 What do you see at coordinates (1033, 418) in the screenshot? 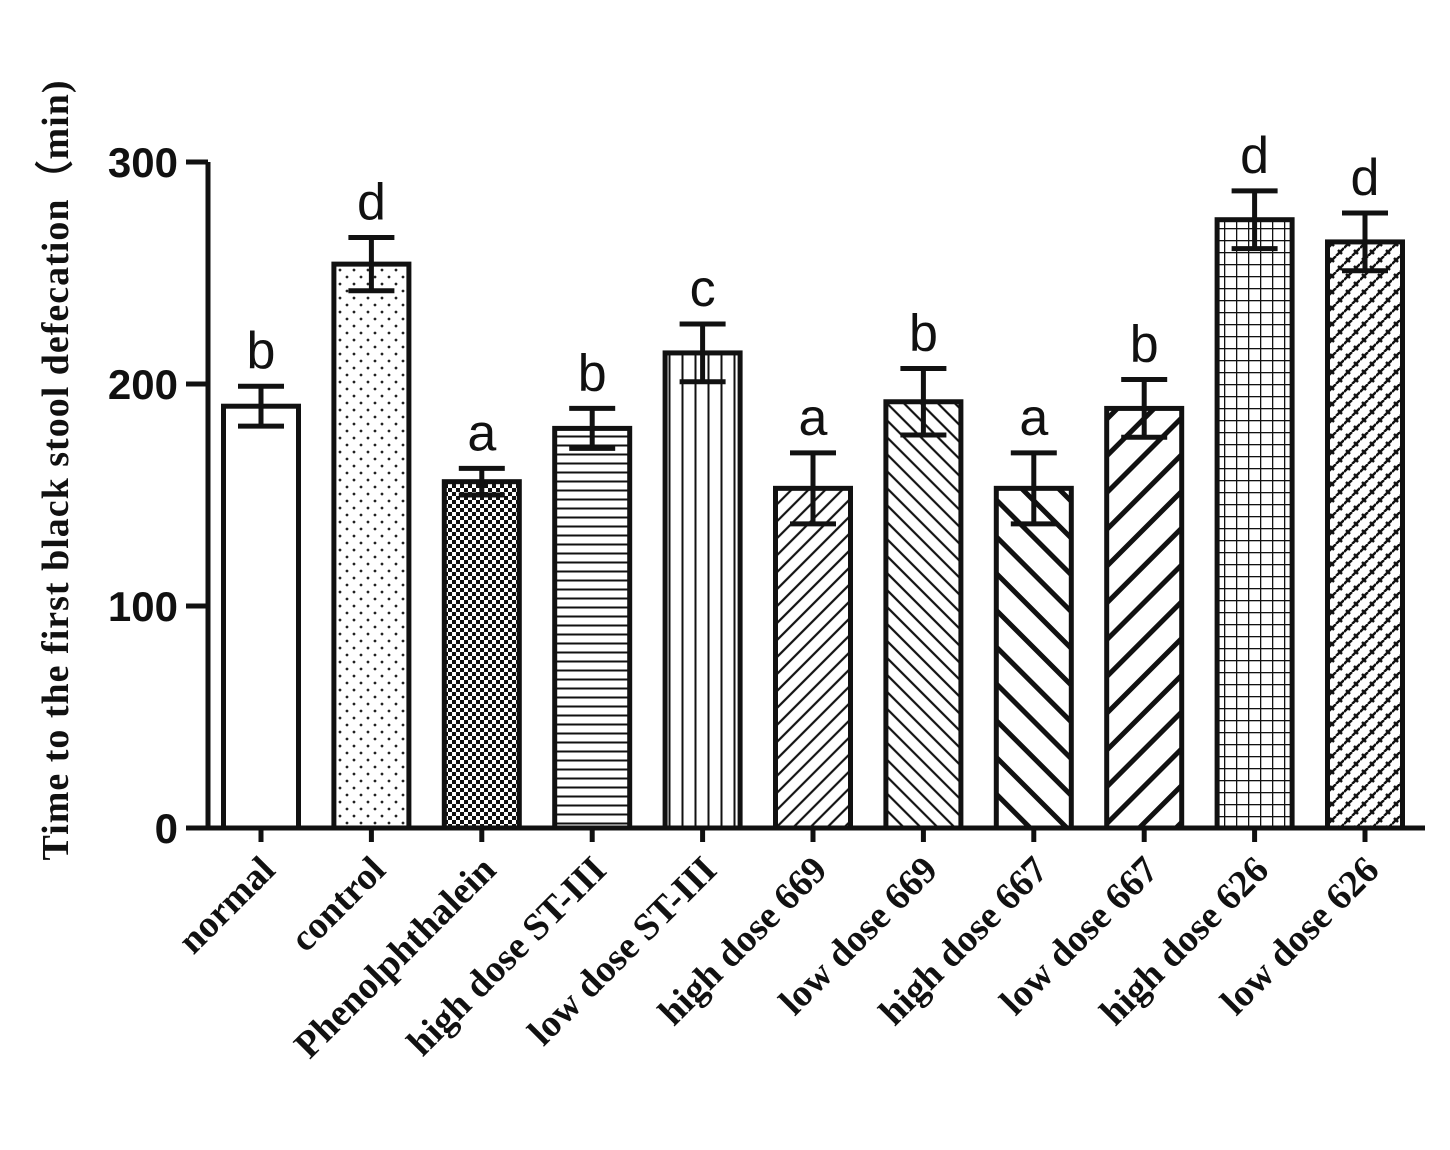
I see `significance-label-7: a` at bounding box center [1033, 418].